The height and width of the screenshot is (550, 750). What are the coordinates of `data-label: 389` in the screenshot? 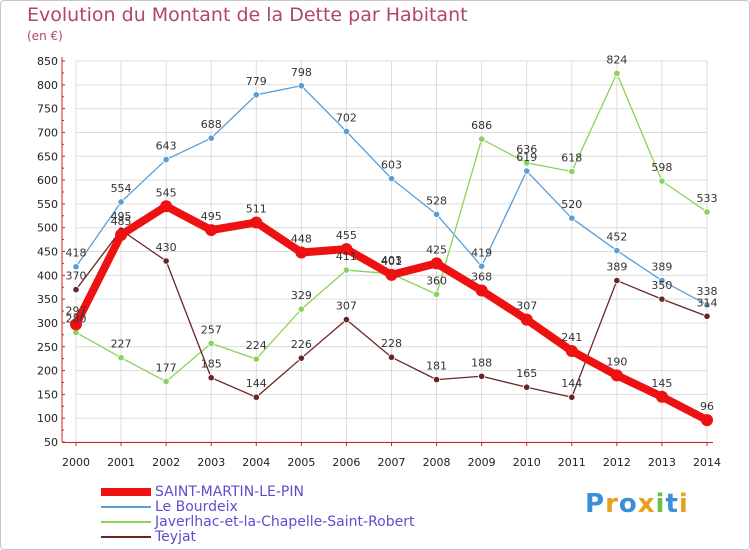 It's located at (616, 267).